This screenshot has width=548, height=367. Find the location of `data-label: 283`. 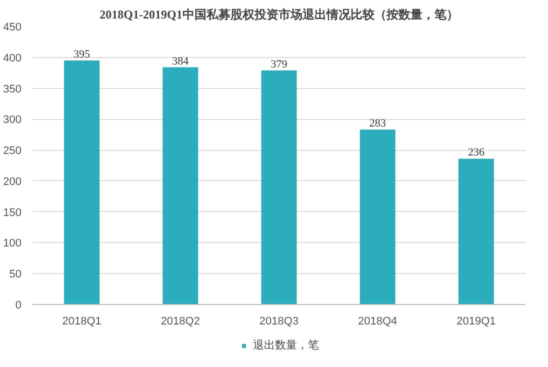

data-label: 283 is located at coordinates (377, 124).